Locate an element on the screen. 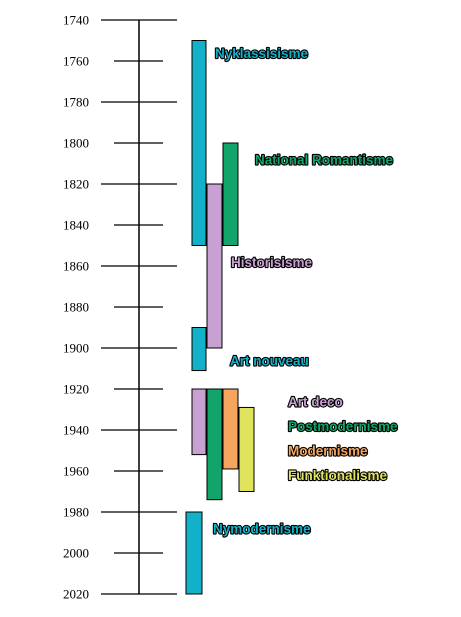  bar-funktionalisme is located at coordinates (246, 449).